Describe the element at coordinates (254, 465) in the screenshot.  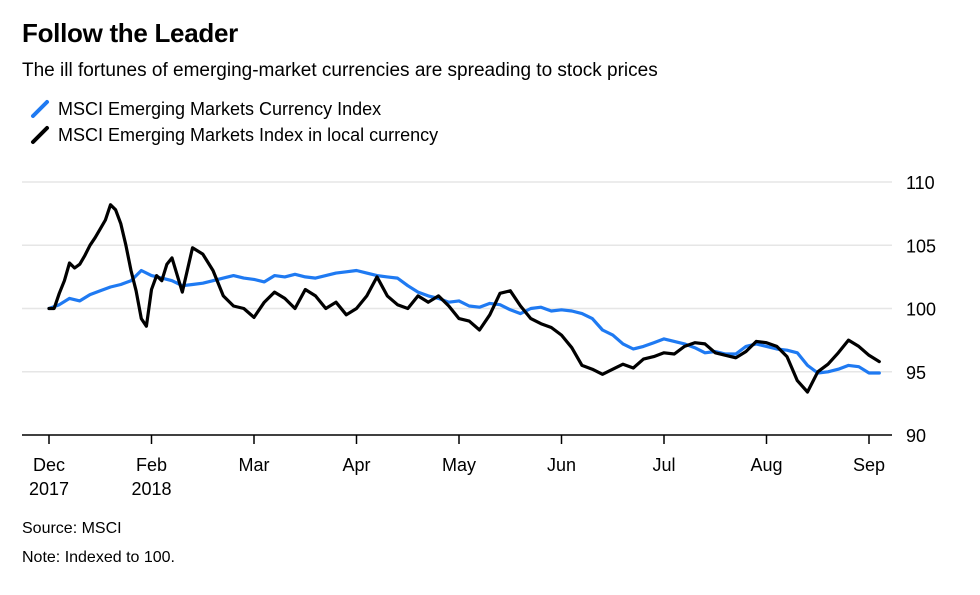
I see `x-tick-label-2: Mar` at that location.